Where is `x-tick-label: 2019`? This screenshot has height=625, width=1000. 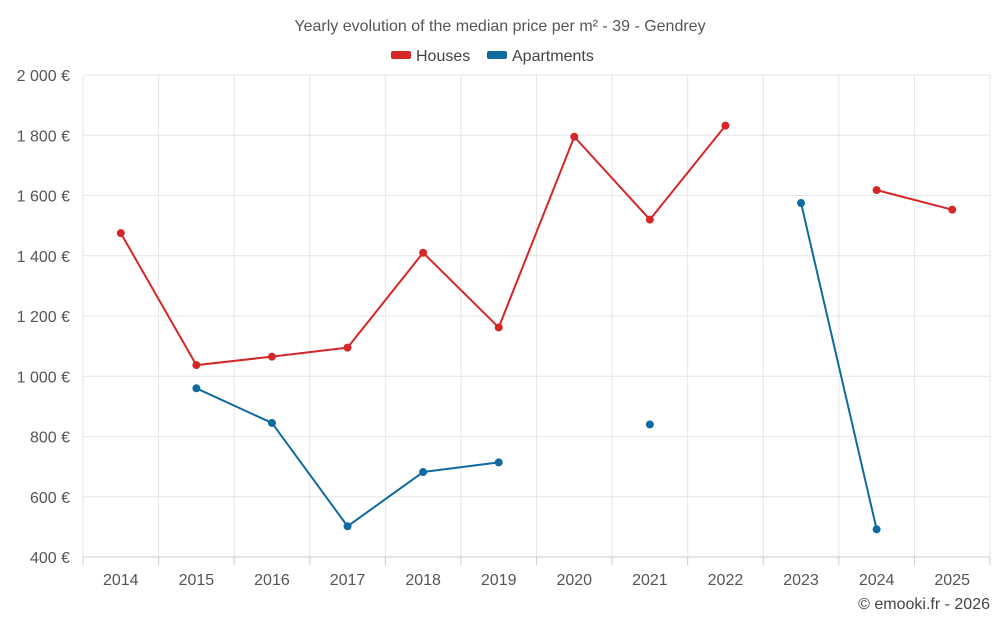 x-tick-label: 2019 is located at coordinates (499, 580).